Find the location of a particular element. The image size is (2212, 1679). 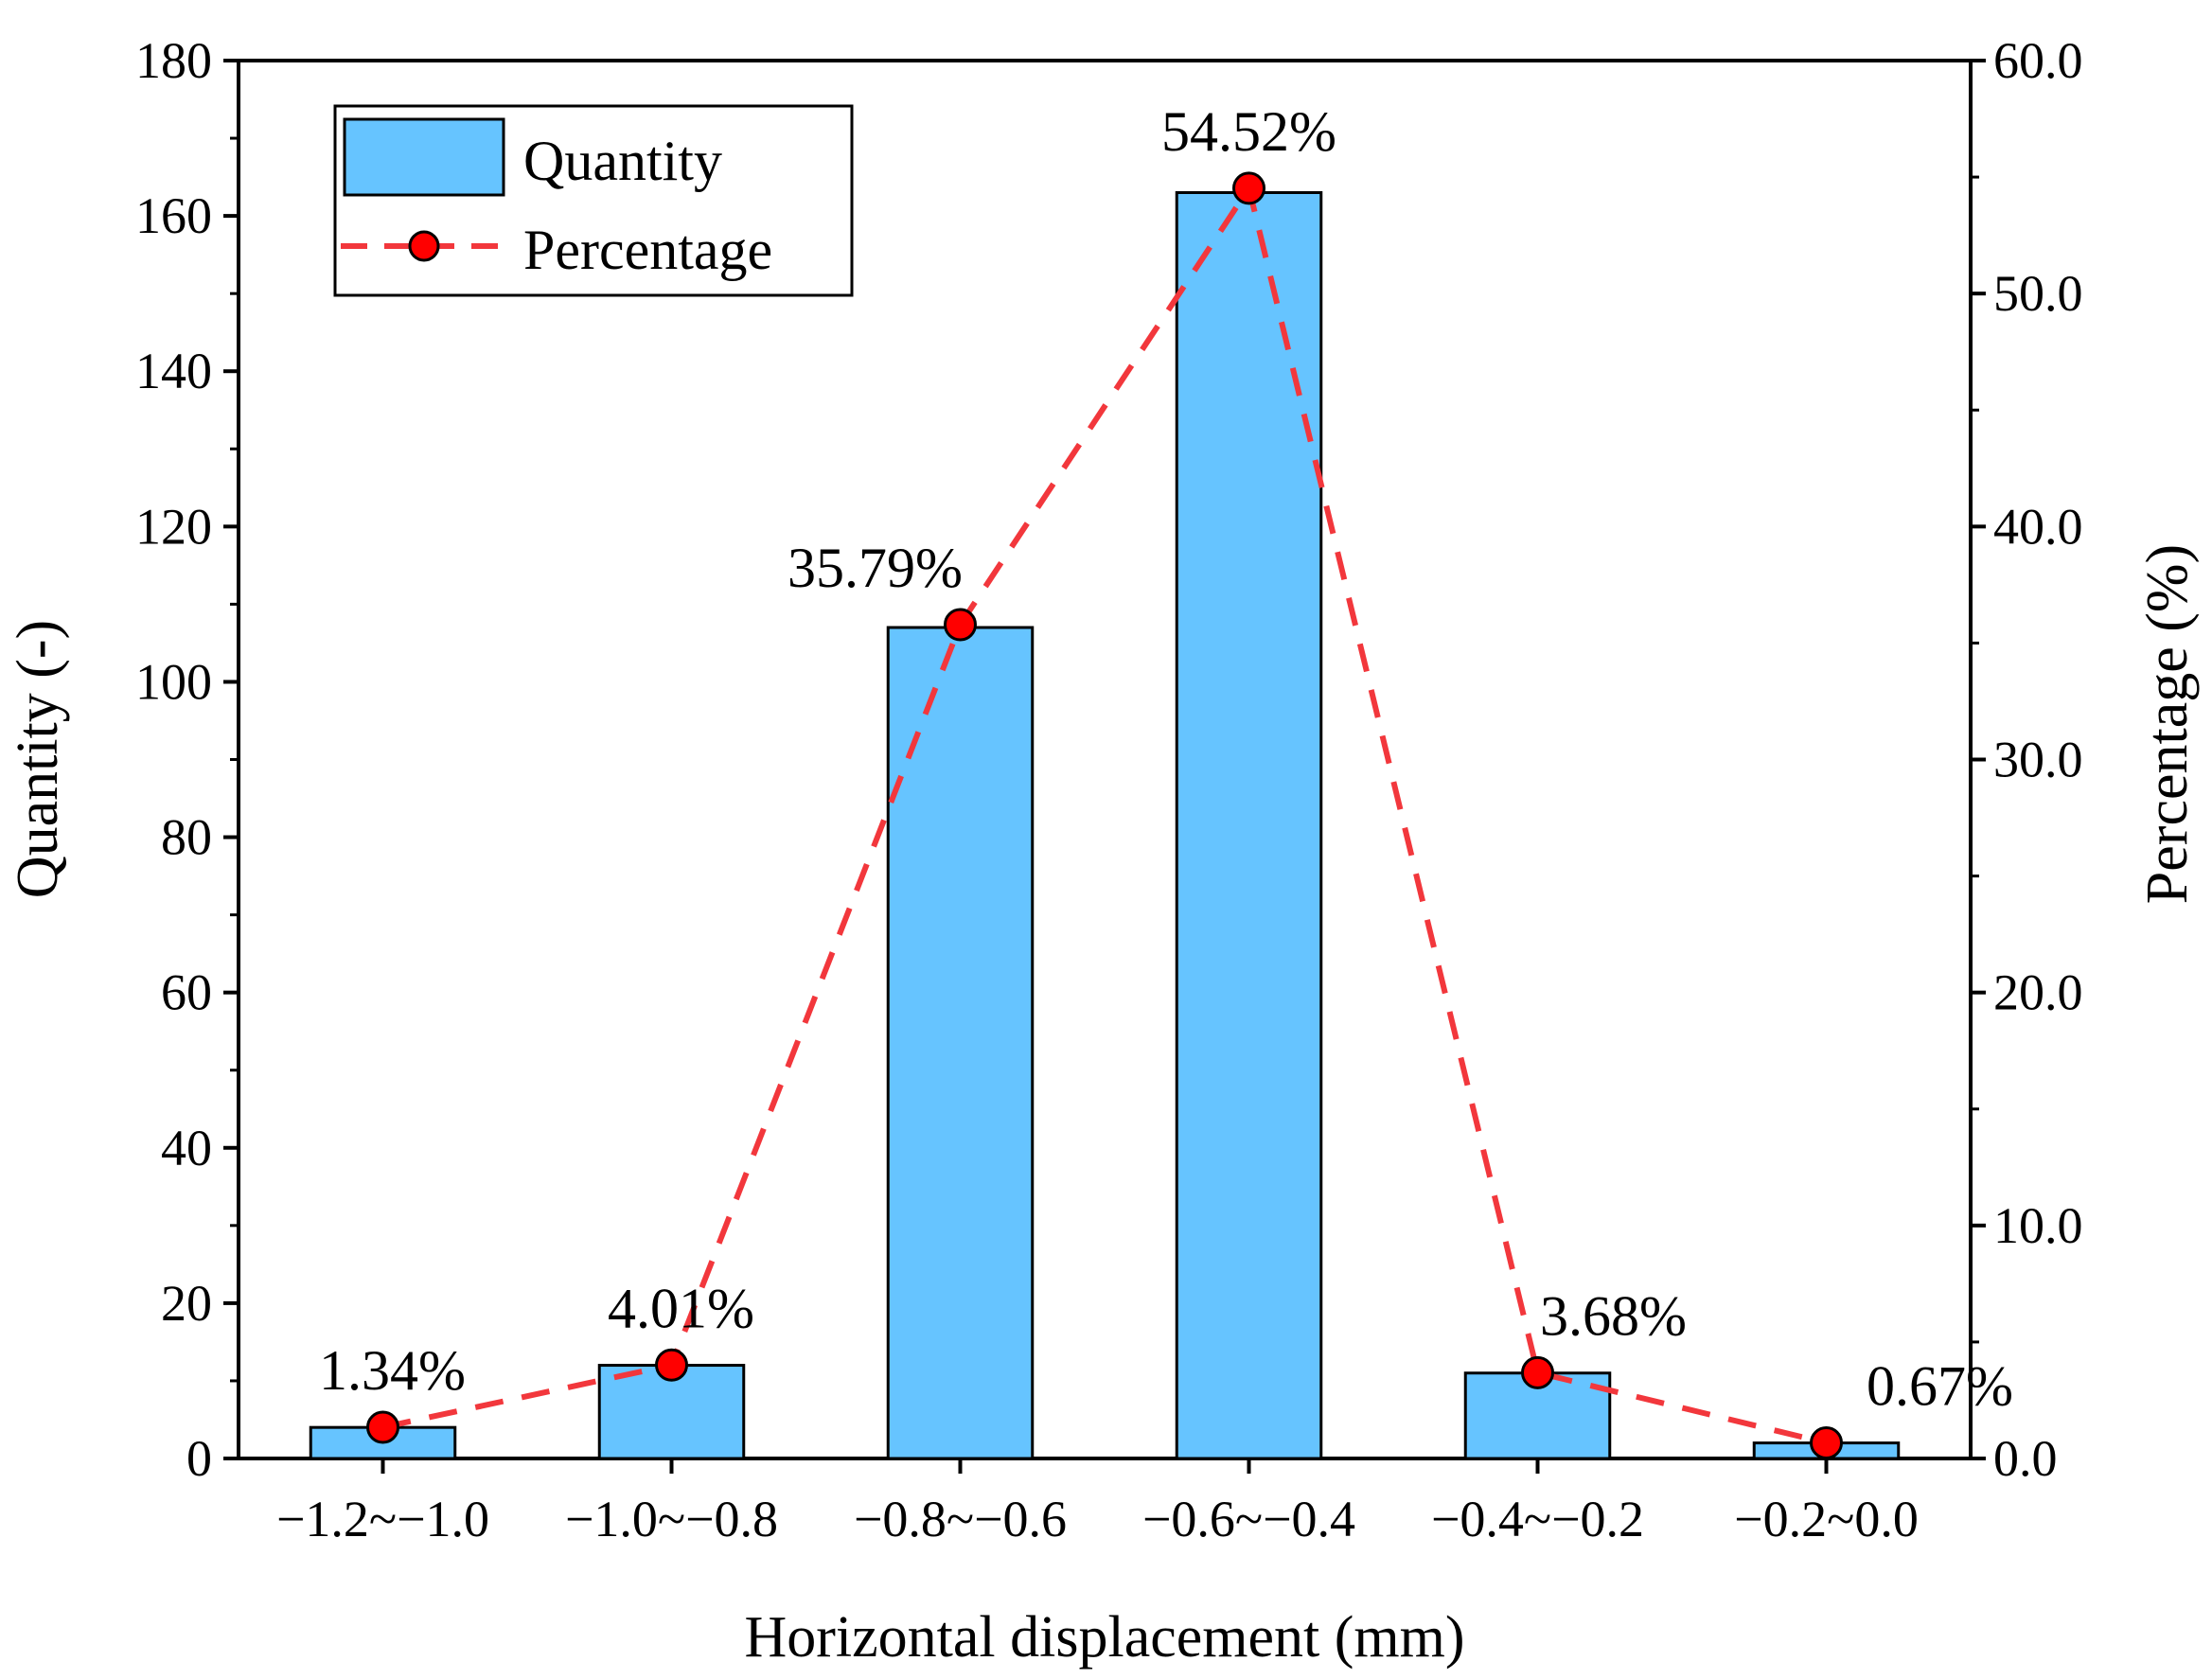

legend: Quantity Percentage is located at coordinates (593, 200).